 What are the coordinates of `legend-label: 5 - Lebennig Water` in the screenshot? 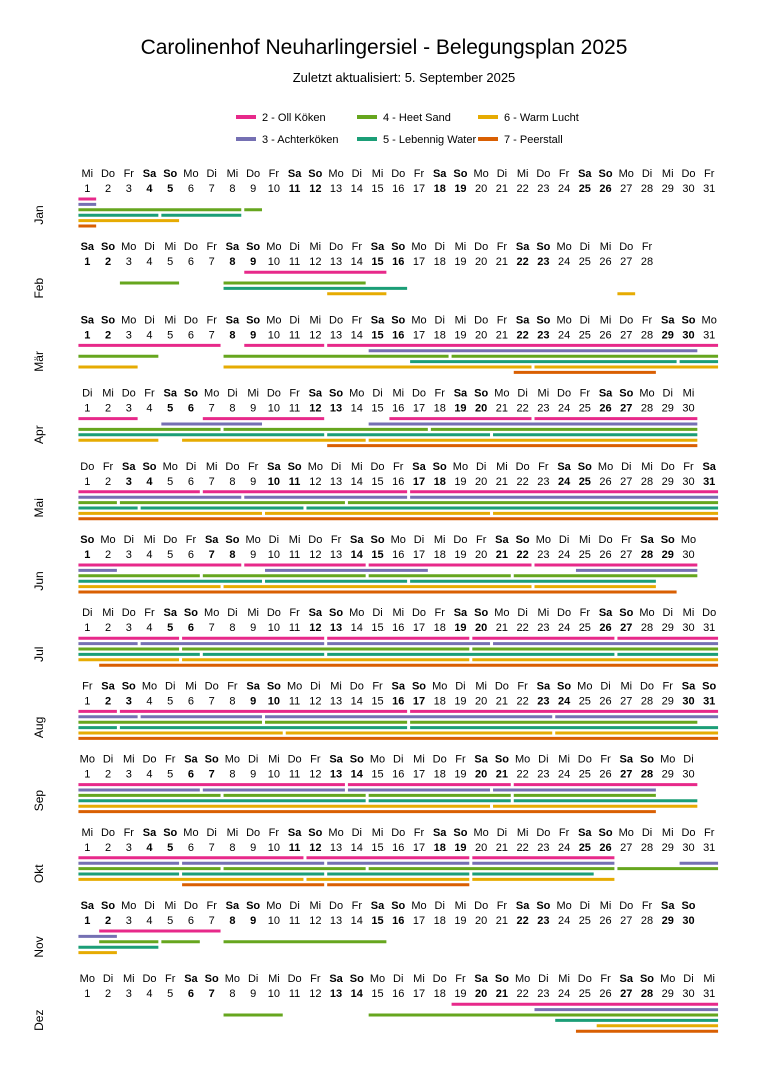 It's located at (429, 140).